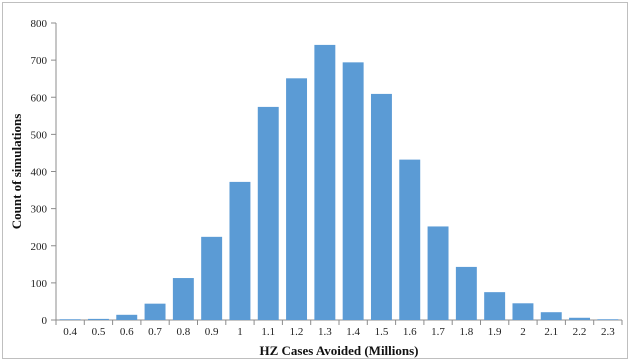  What do you see at coordinates (325, 332) in the screenshot?
I see `x-tick-label: 1.3` at bounding box center [325, 332].